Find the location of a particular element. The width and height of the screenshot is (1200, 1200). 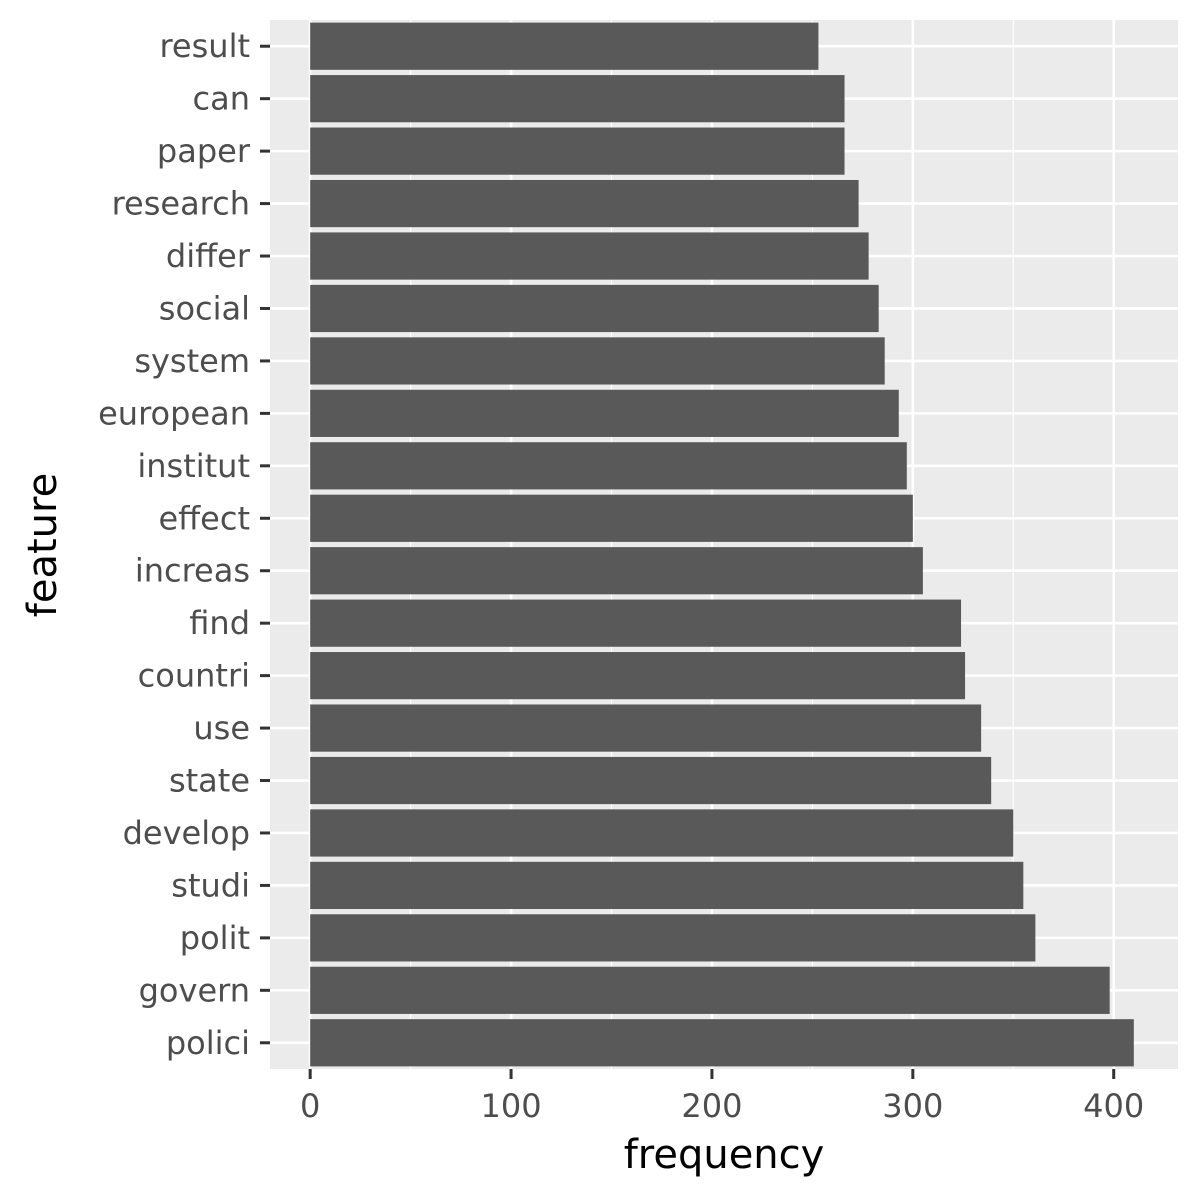

bar-polici is located at coordinates (722, 1043).